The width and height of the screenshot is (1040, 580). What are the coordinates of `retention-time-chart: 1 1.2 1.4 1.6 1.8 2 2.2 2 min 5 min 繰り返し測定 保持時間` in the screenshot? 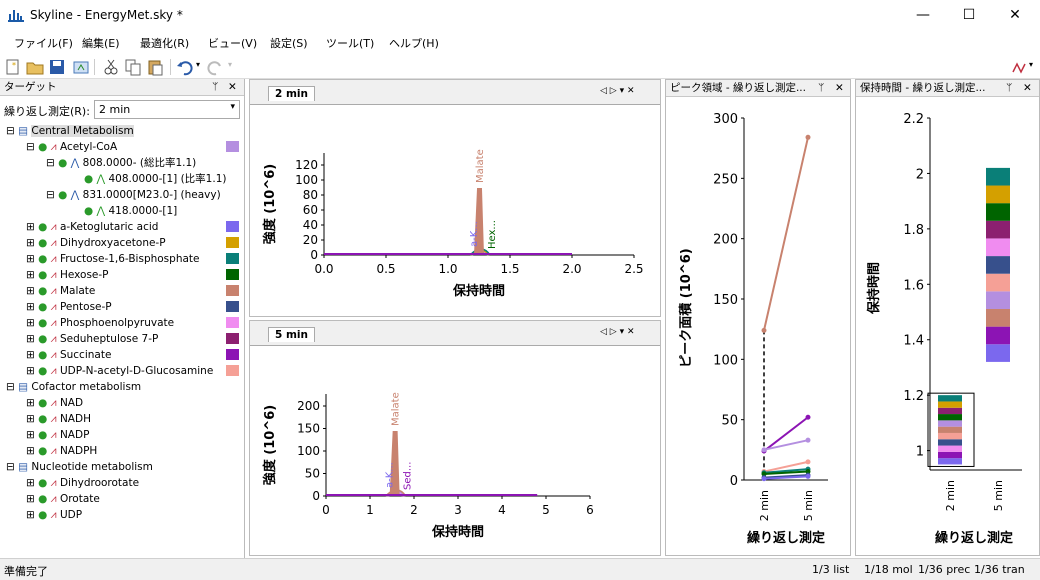 It's located at (948, 327).